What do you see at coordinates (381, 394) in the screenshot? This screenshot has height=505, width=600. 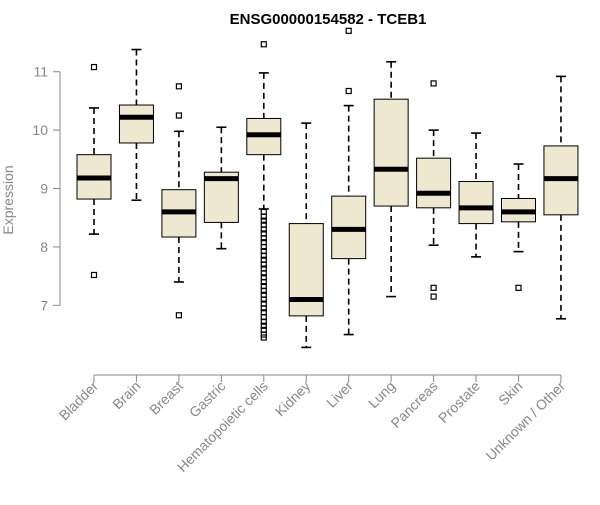 I see `x-tick-label-lung: Lung` at bounding box center [381, 394].